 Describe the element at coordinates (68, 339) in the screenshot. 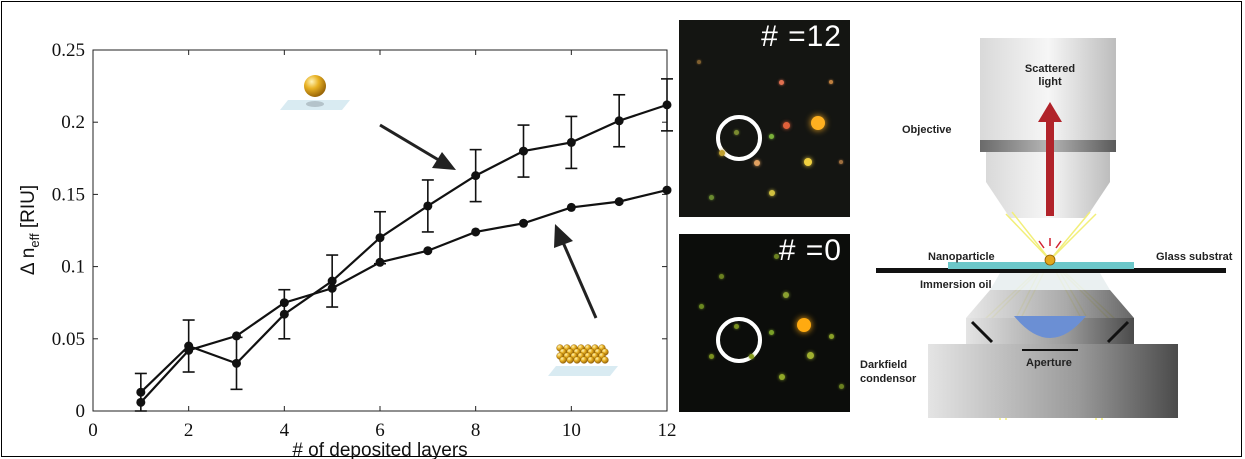

I see `y-tick-label: 0.05` at that location.